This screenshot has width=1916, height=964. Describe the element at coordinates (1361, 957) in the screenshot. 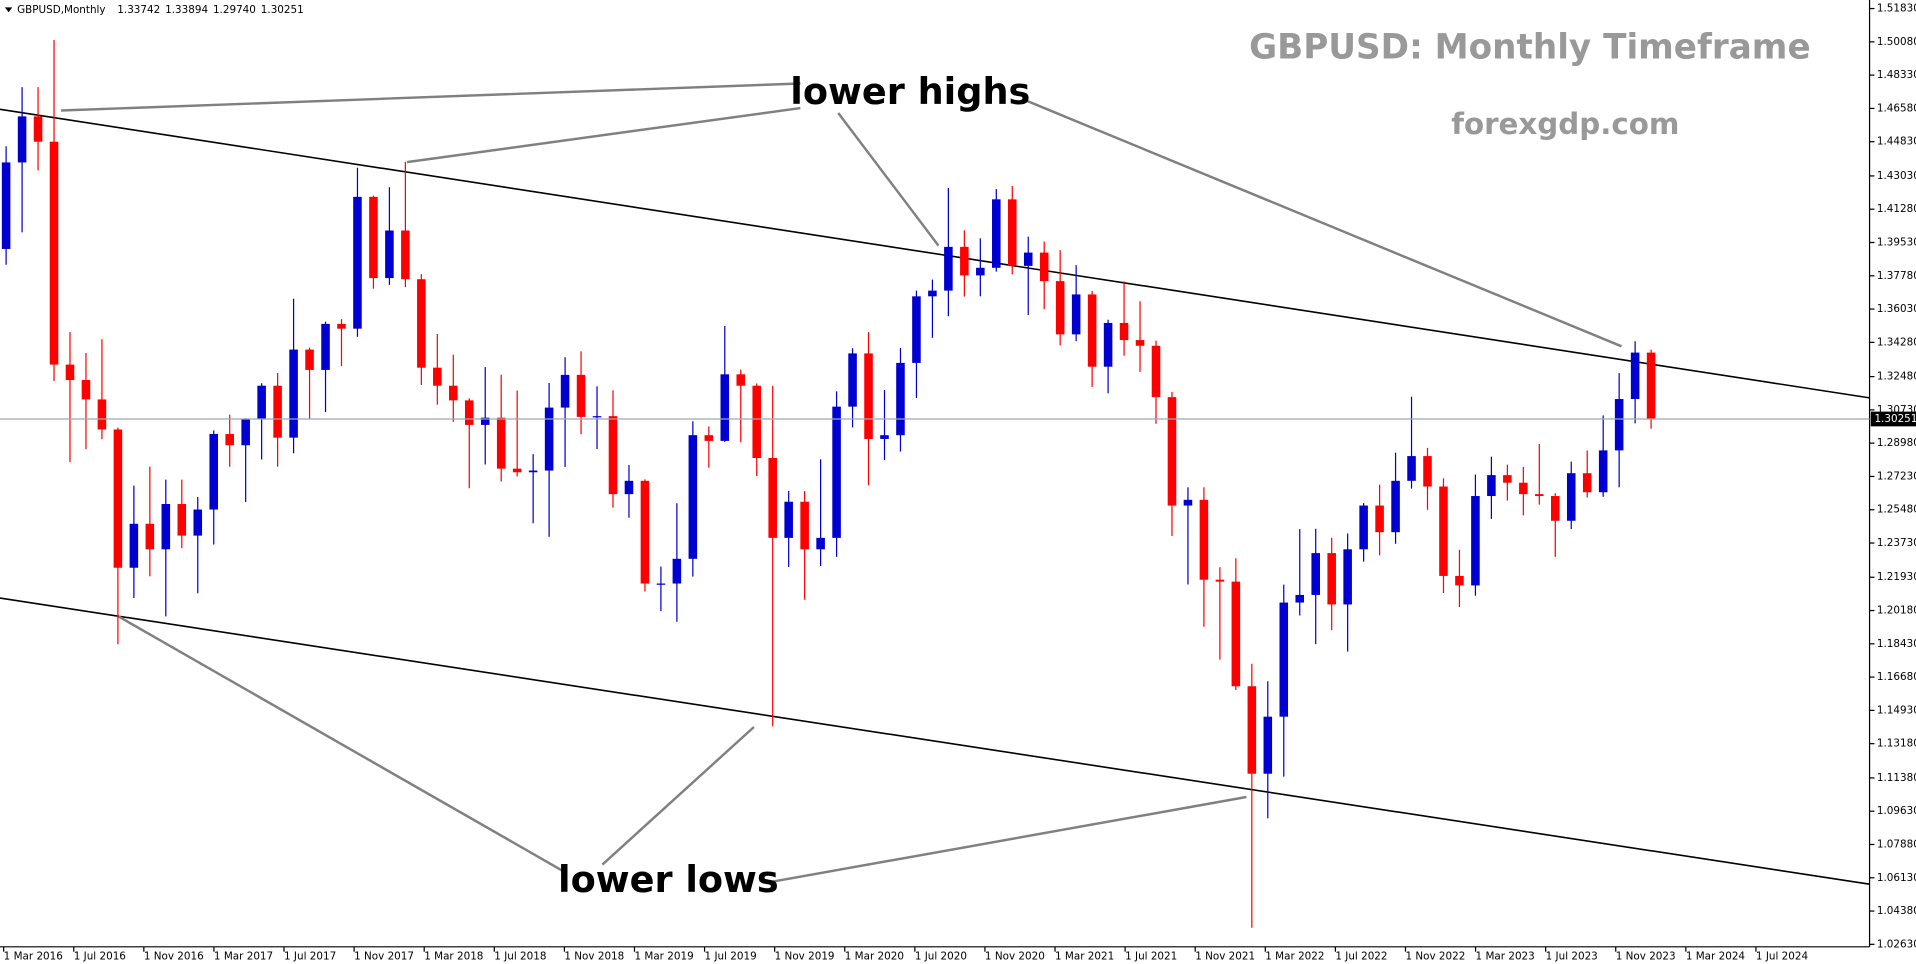

I see `x-tick-label: 1 Jul 2022` at that location.